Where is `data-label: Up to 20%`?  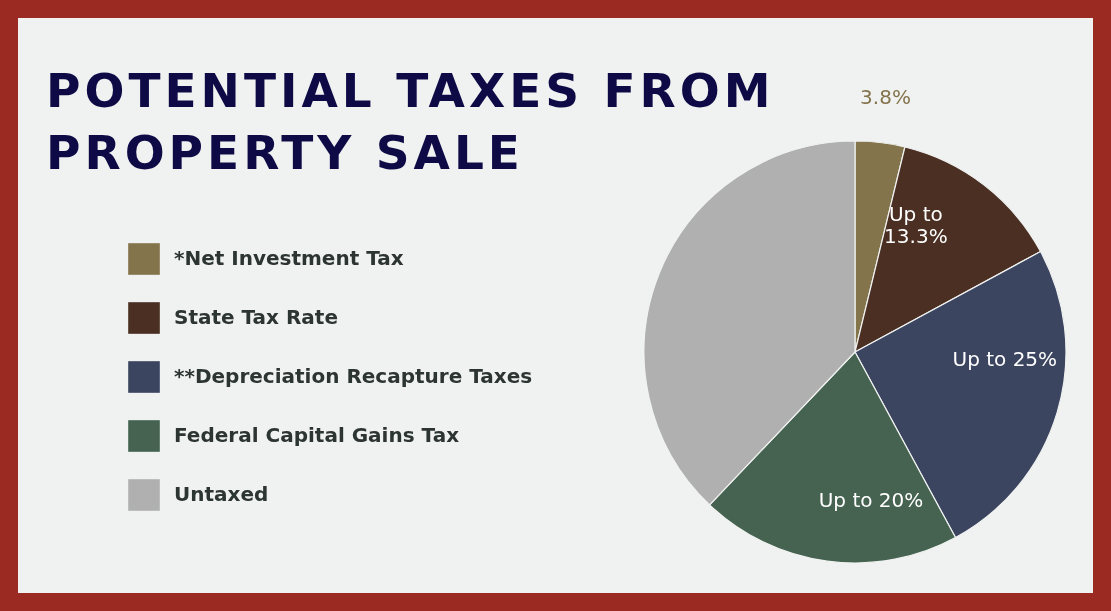
data-label: Up to 20% is located at coordinates (871, 500).